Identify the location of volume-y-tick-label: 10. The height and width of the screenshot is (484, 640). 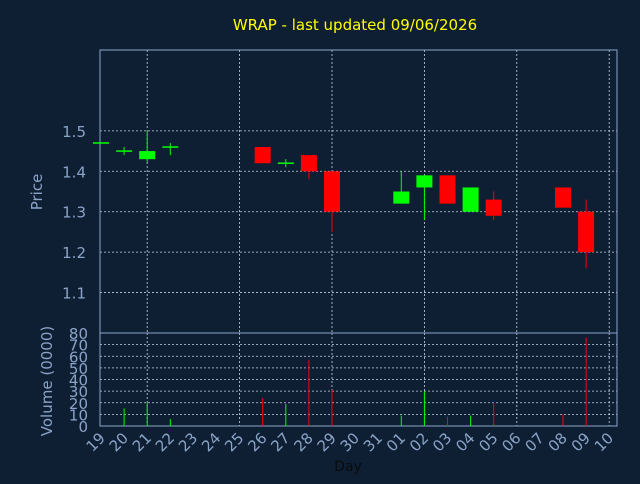
(78, 415).